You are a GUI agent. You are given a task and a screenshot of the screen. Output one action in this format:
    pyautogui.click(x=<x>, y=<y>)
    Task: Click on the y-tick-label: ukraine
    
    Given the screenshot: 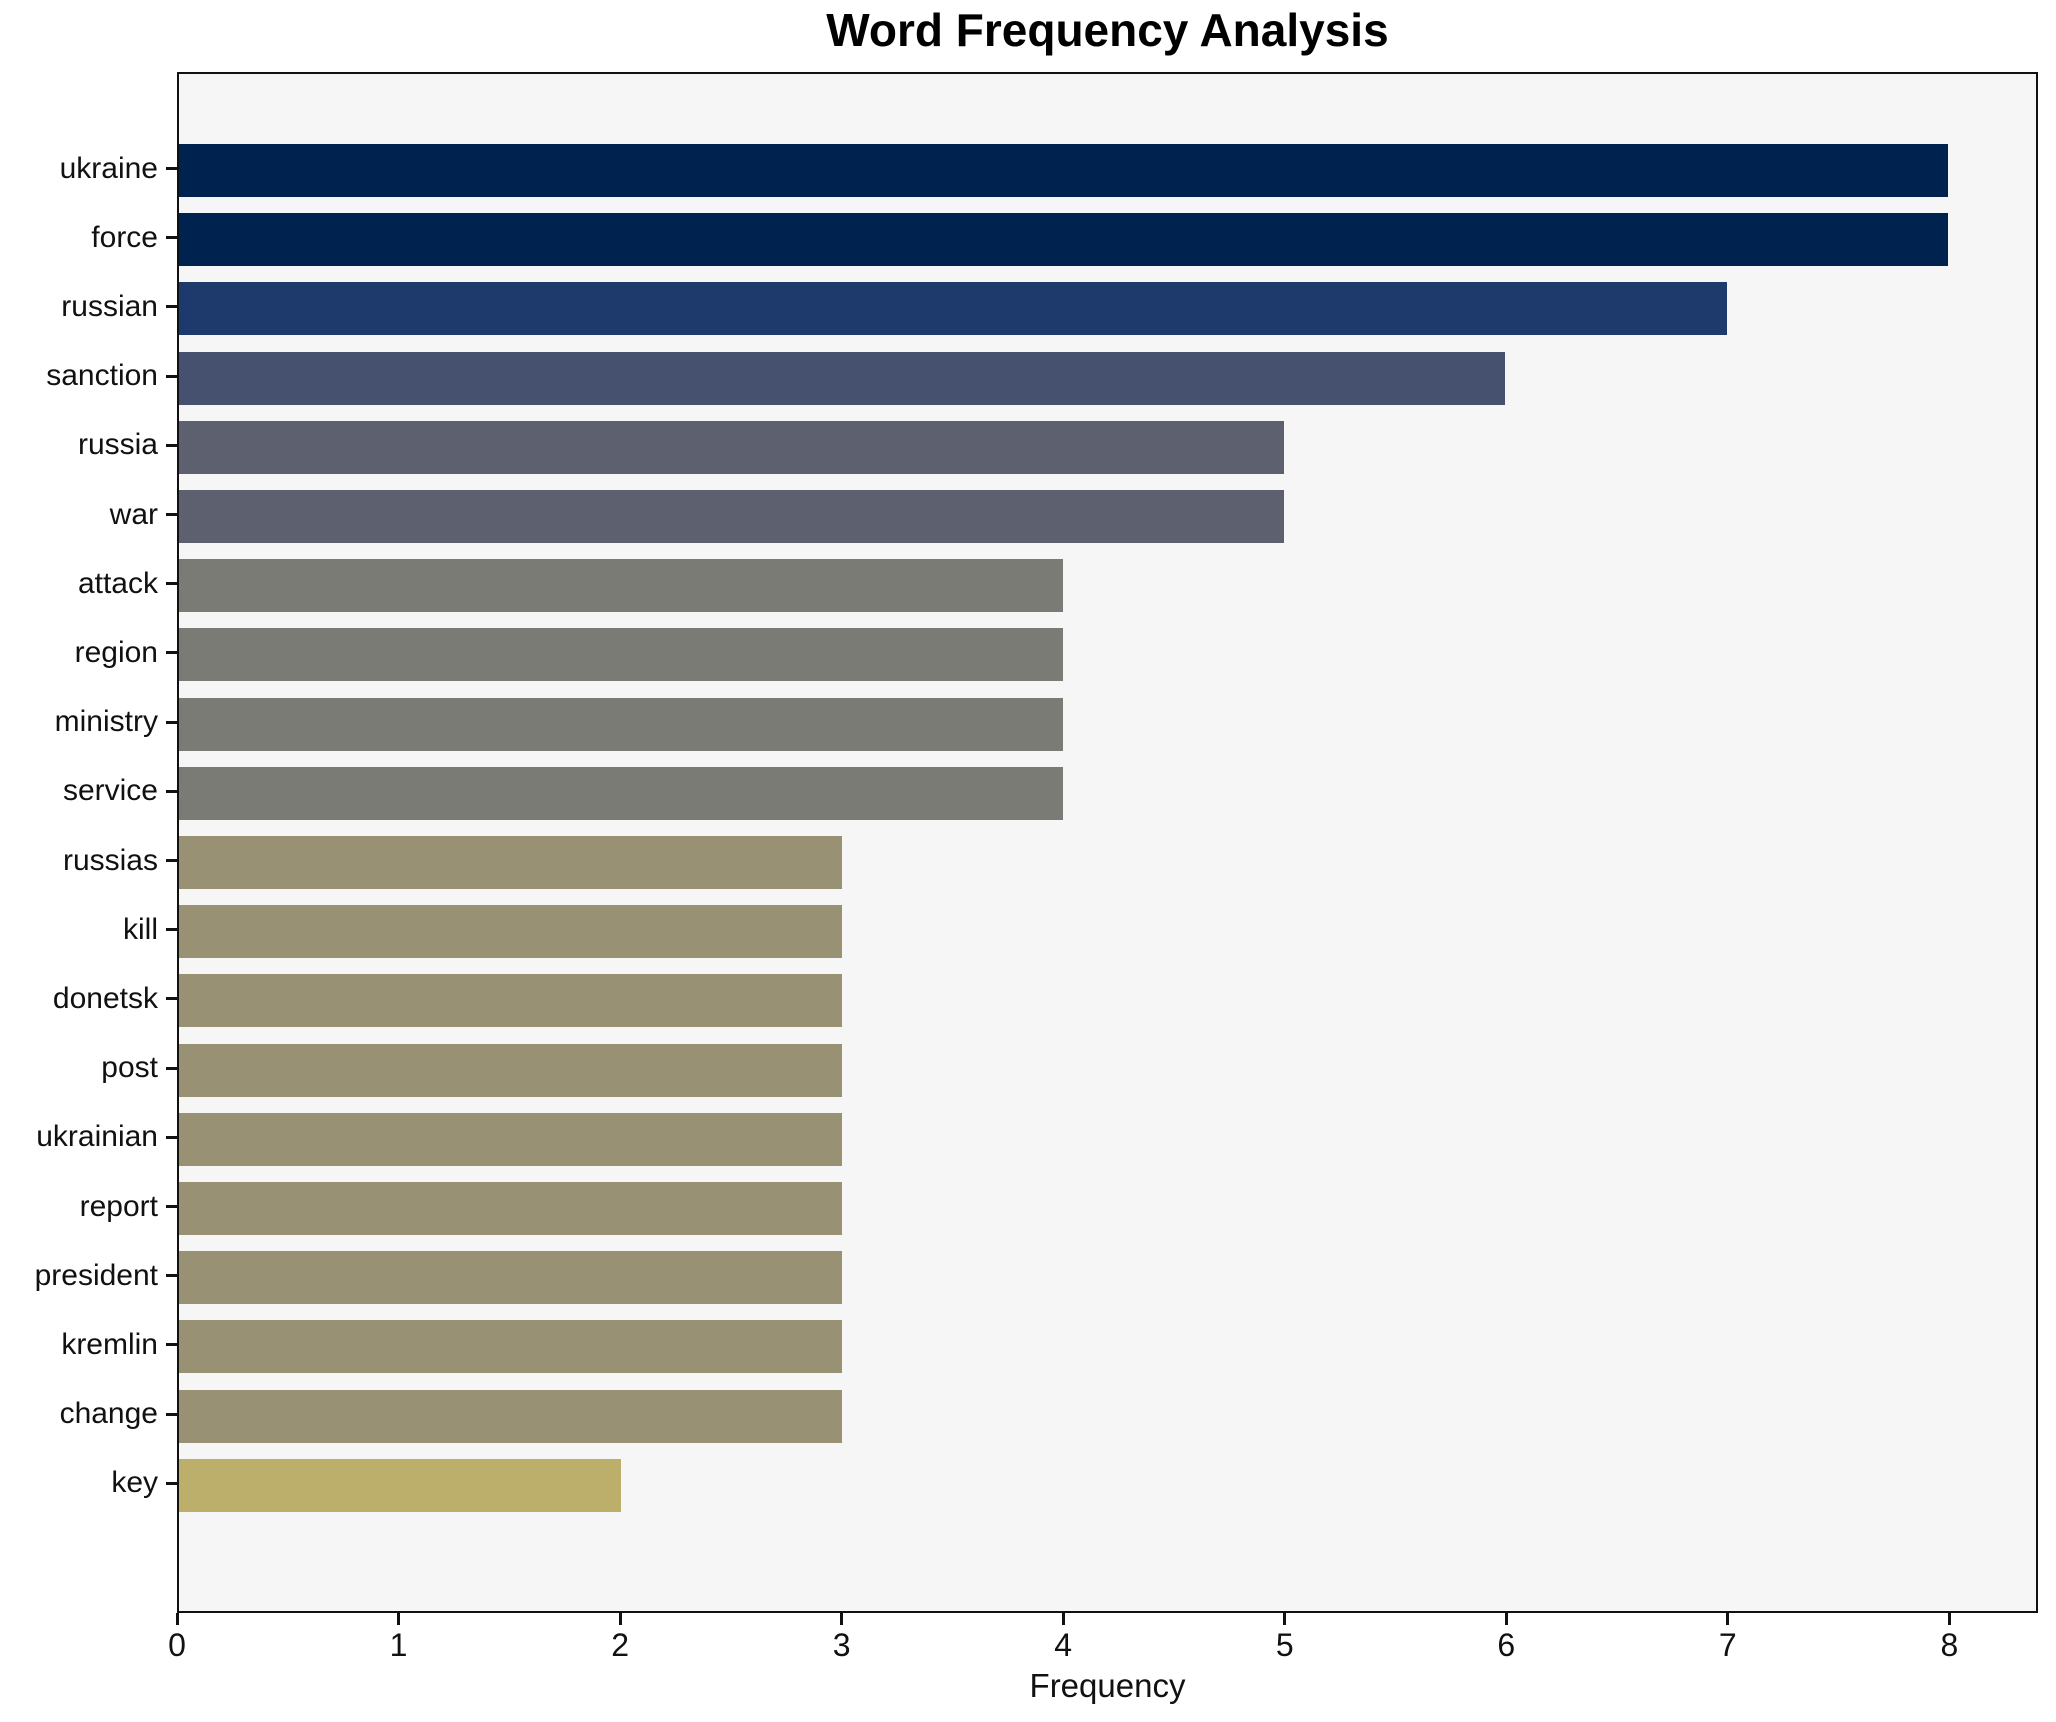 What is the action you would take?
    pyautogui.click(x=108, y=168)
    